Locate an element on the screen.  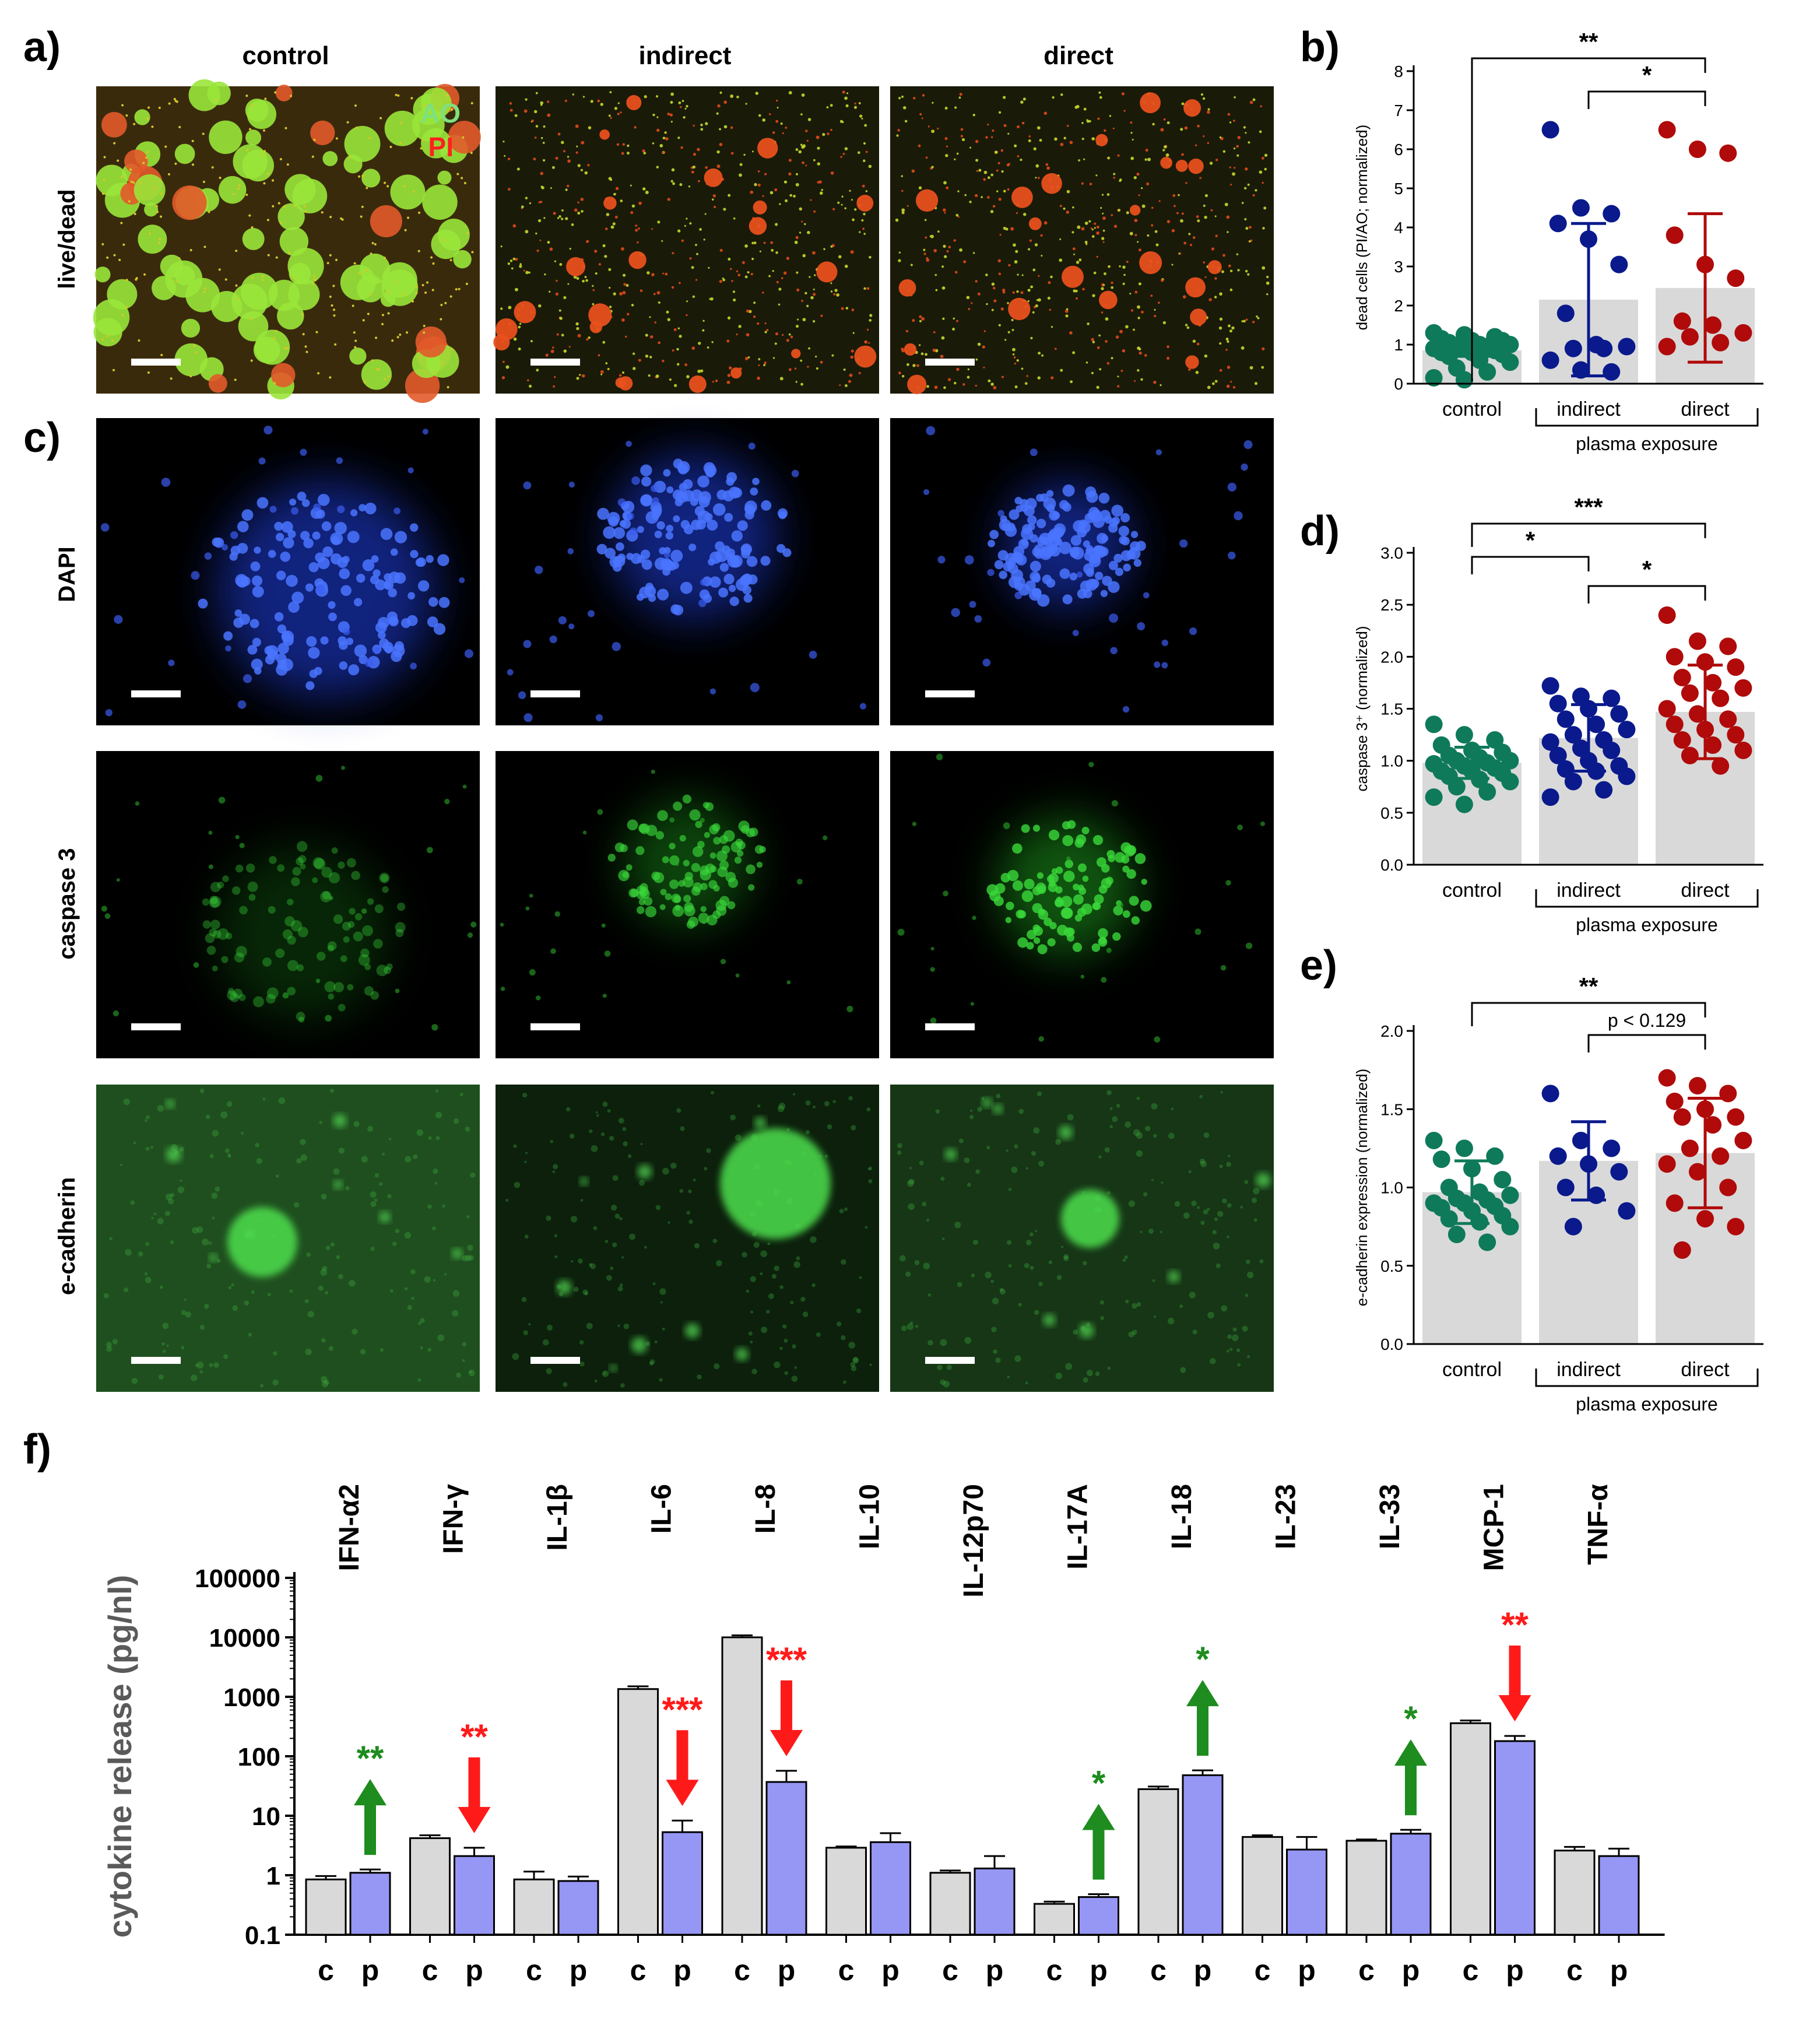
significance-label: * is located at coordinates (1647, 569).